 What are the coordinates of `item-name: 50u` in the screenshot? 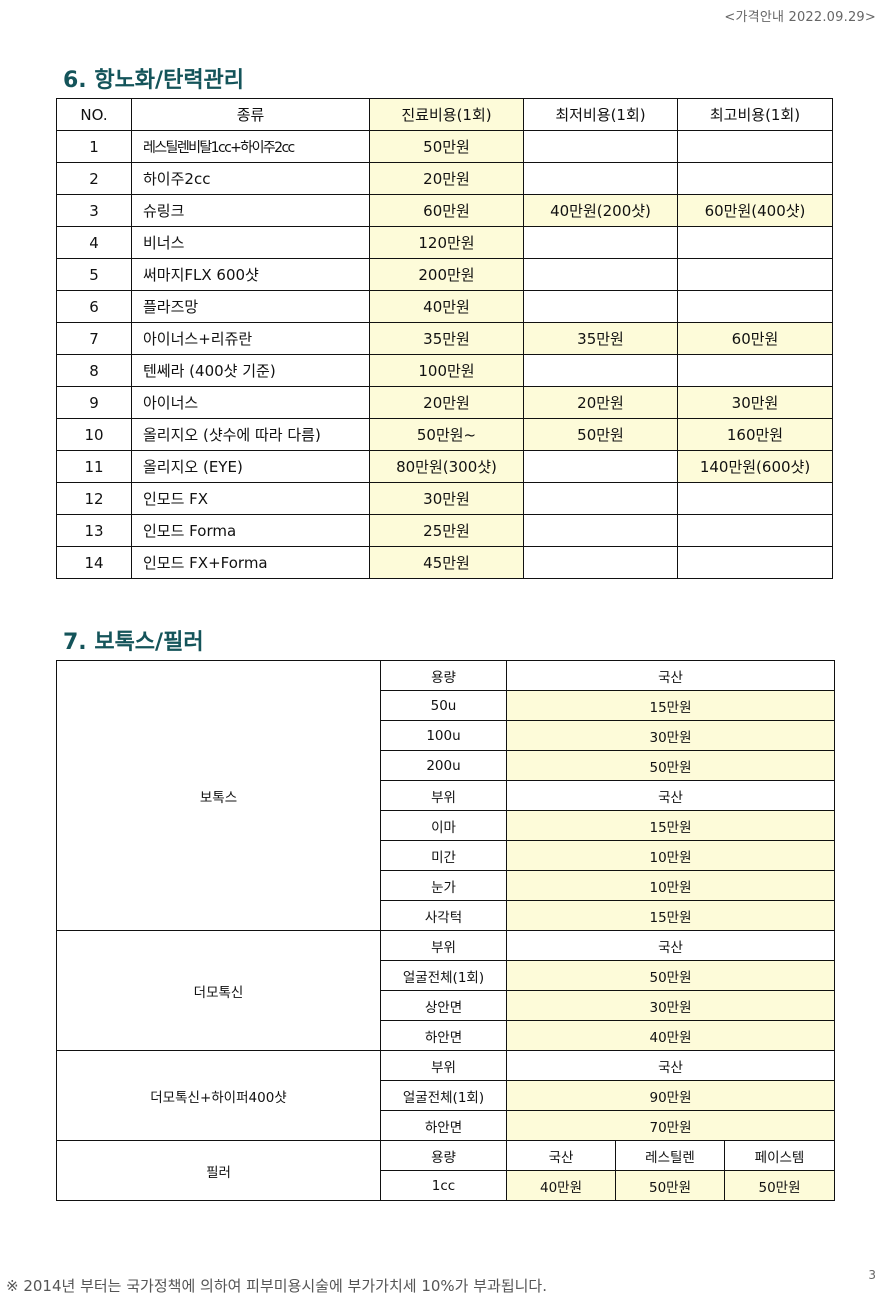 It's located at (443, 705).